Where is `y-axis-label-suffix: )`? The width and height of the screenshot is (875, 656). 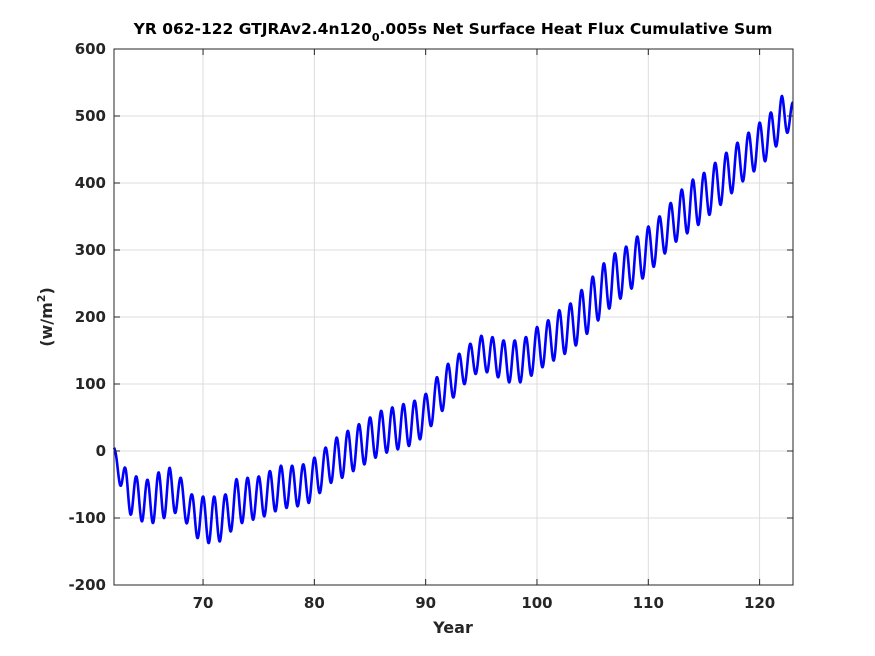
y-axis-label-suffix: ) is located at coordinates (46, 290).